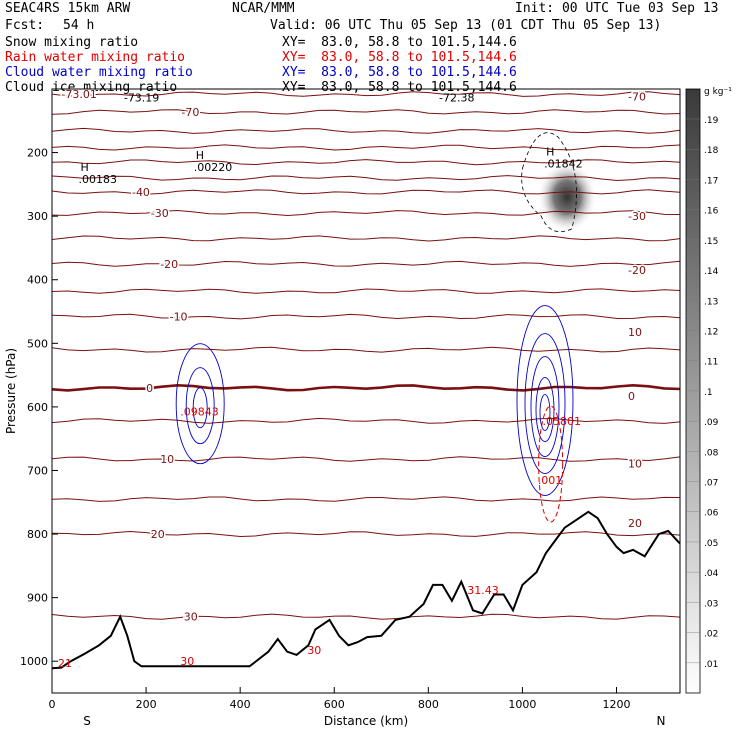 This screenshot has width=740, height=740. I want to click on colorbar-unit: g kg⁻¹, so click(718, 92).